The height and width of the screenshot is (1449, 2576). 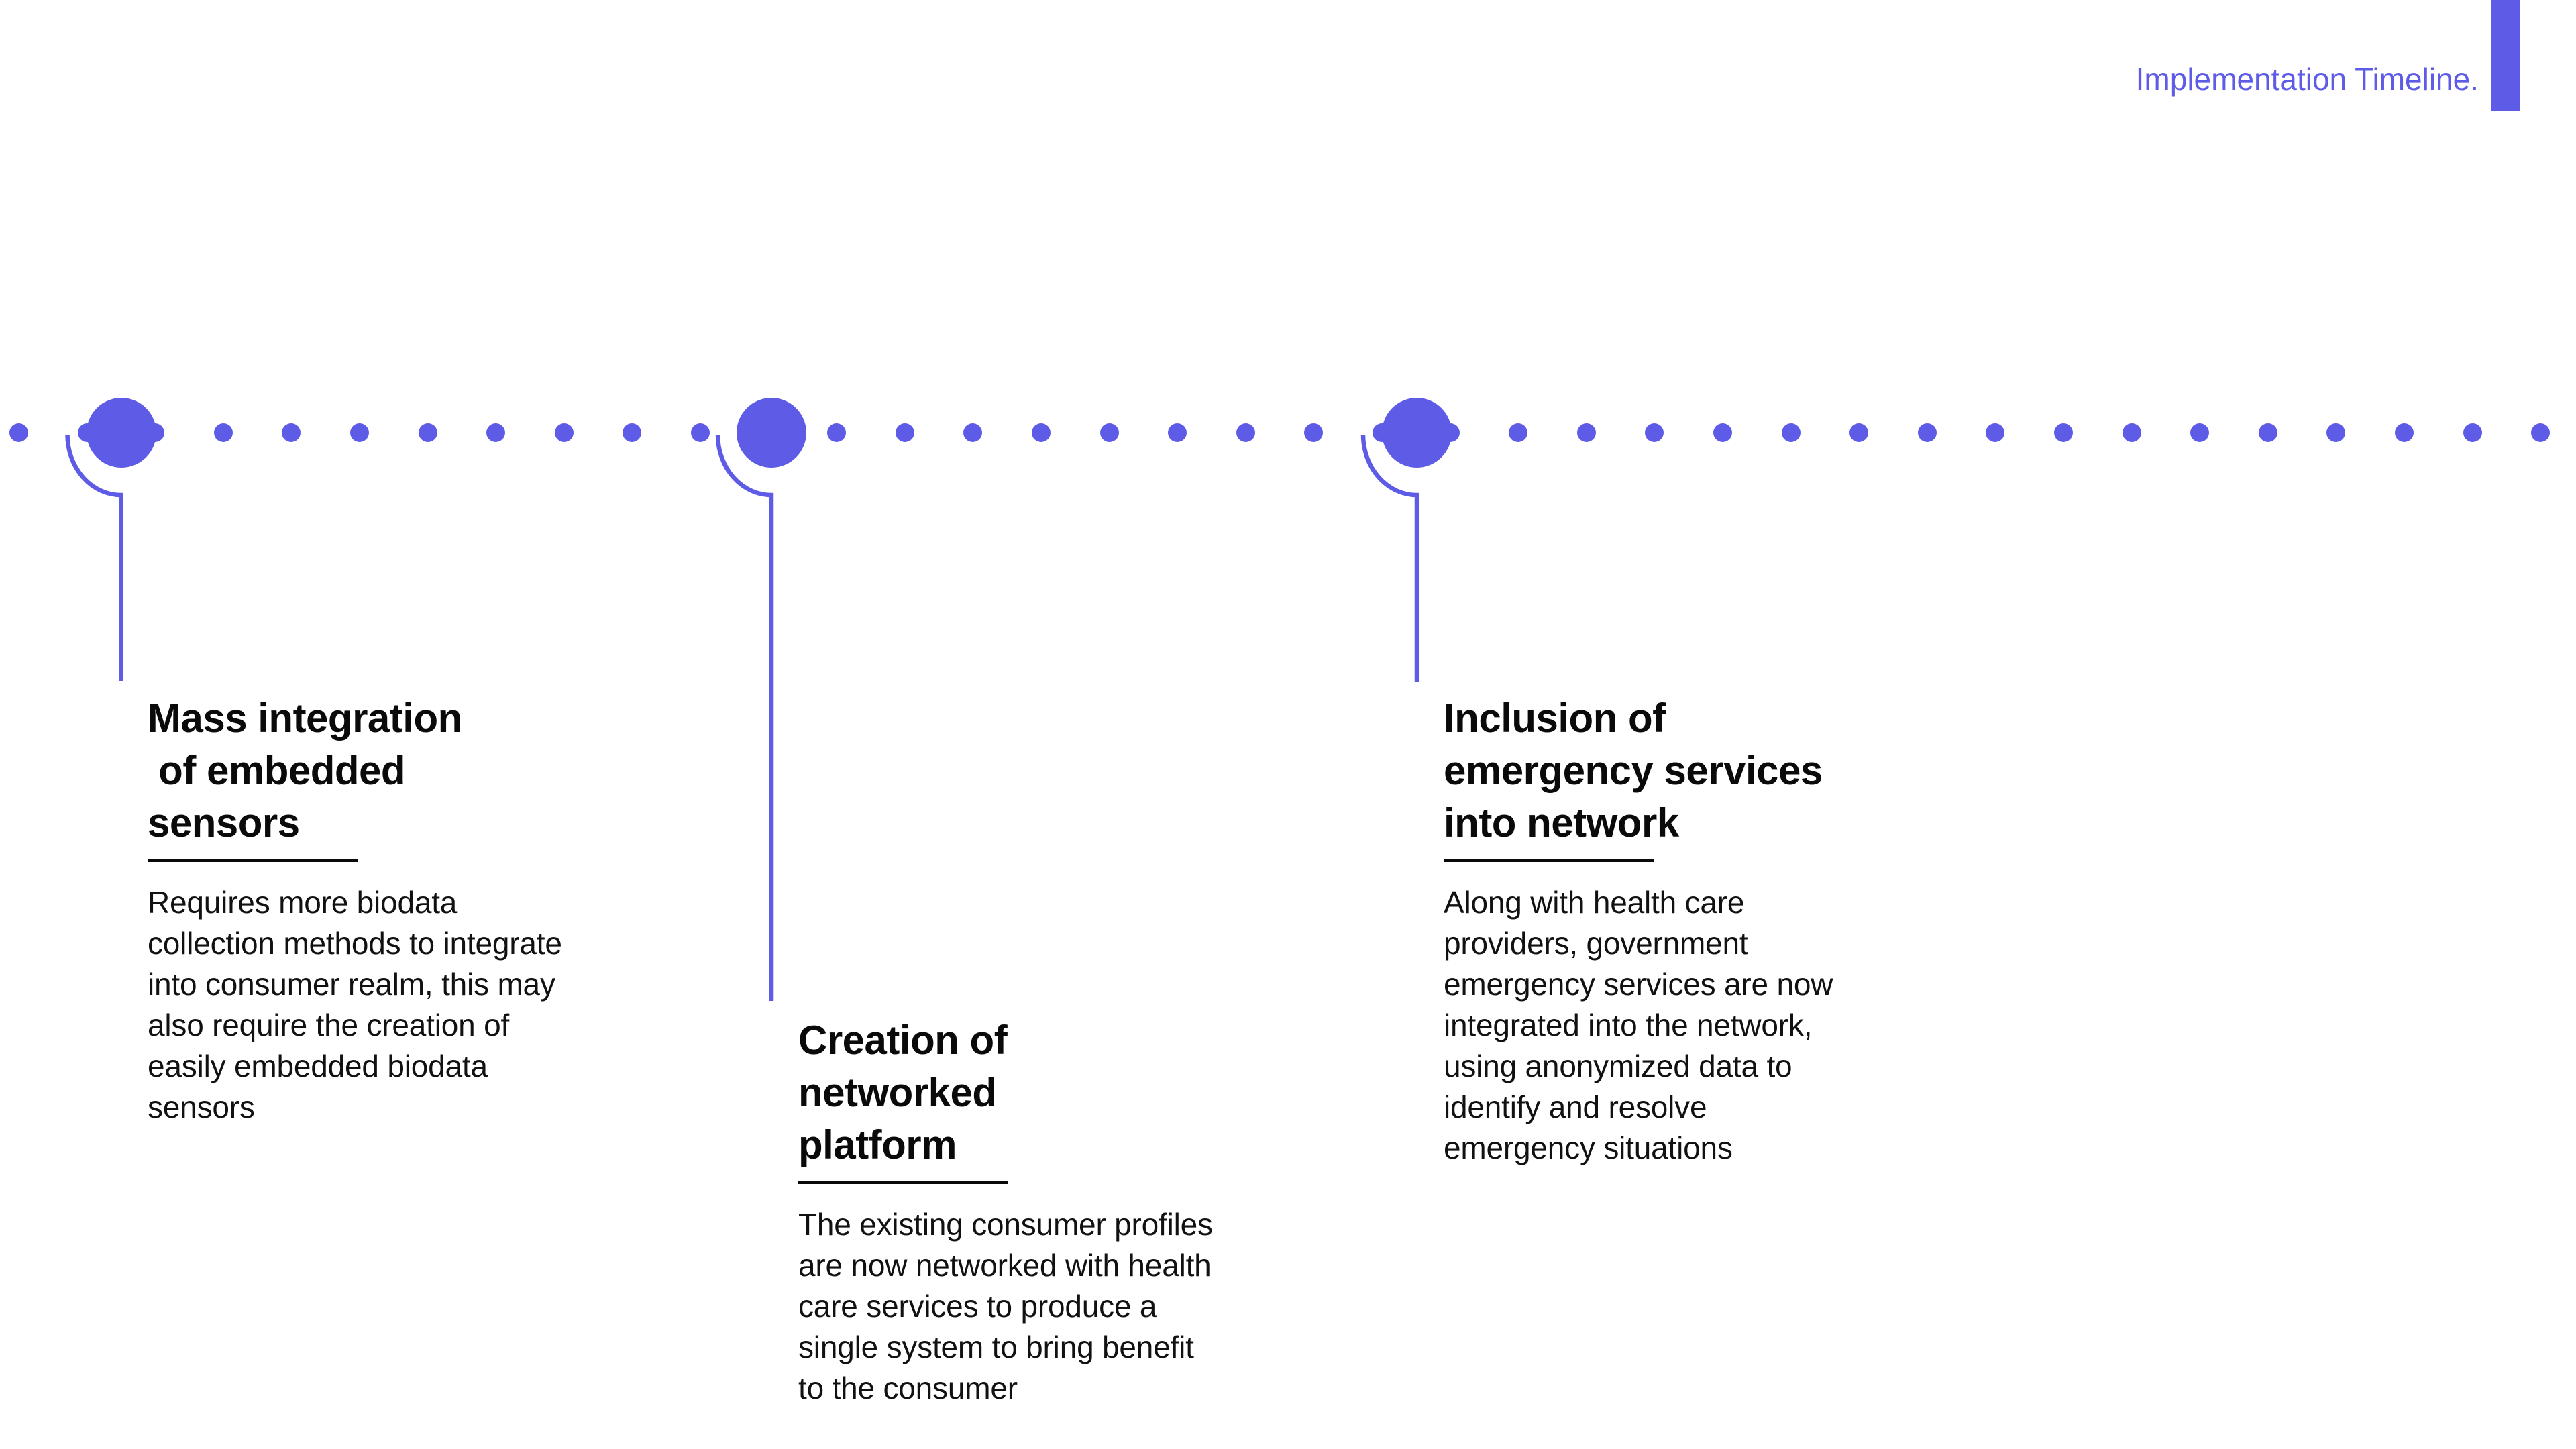 I want to click on header-accent-bar, so click(x=2505, y=55).